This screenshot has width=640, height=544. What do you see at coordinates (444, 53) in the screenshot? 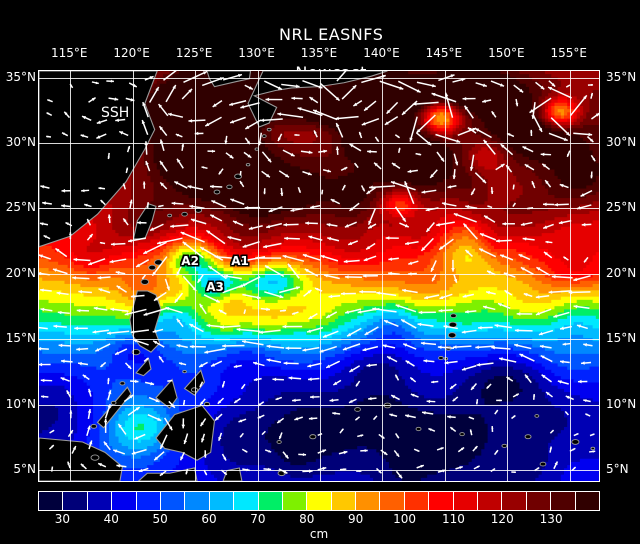
I see `lon-tick-145: 145°E` at bounding box center [444, 53].